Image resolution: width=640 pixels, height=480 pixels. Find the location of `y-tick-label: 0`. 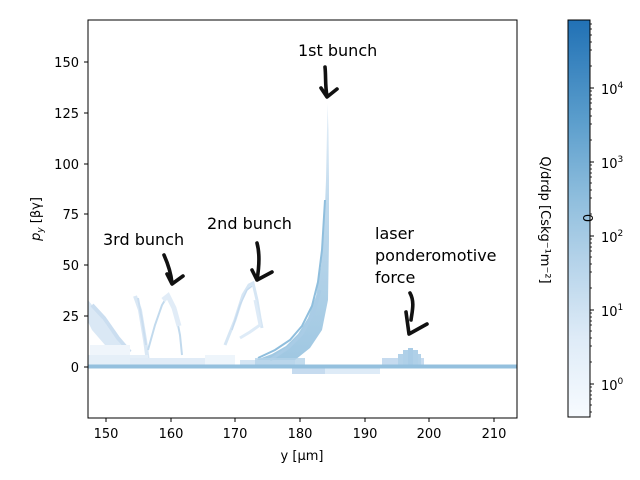

y-tick-label: 0 is located at coordinates (75, 368).